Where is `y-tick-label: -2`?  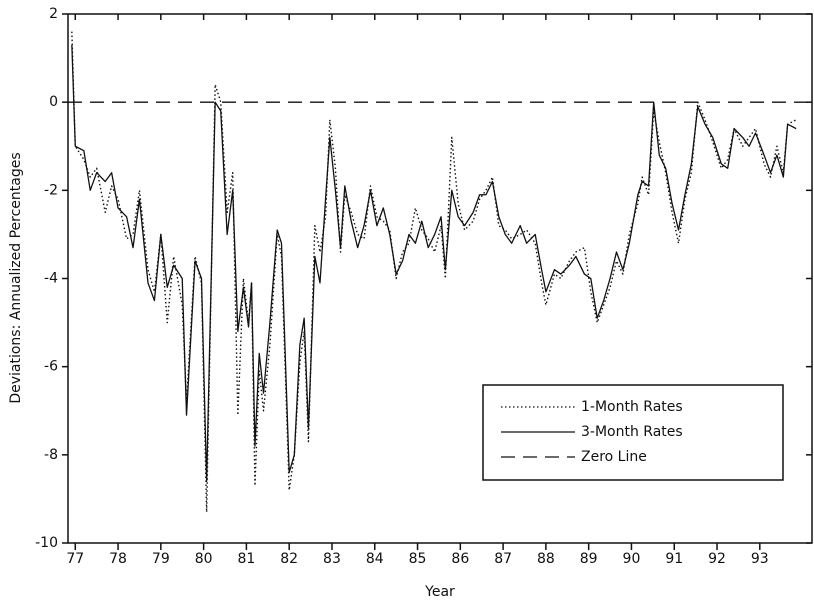
y-tick-label: -2 is located at coordinates (51, 190).